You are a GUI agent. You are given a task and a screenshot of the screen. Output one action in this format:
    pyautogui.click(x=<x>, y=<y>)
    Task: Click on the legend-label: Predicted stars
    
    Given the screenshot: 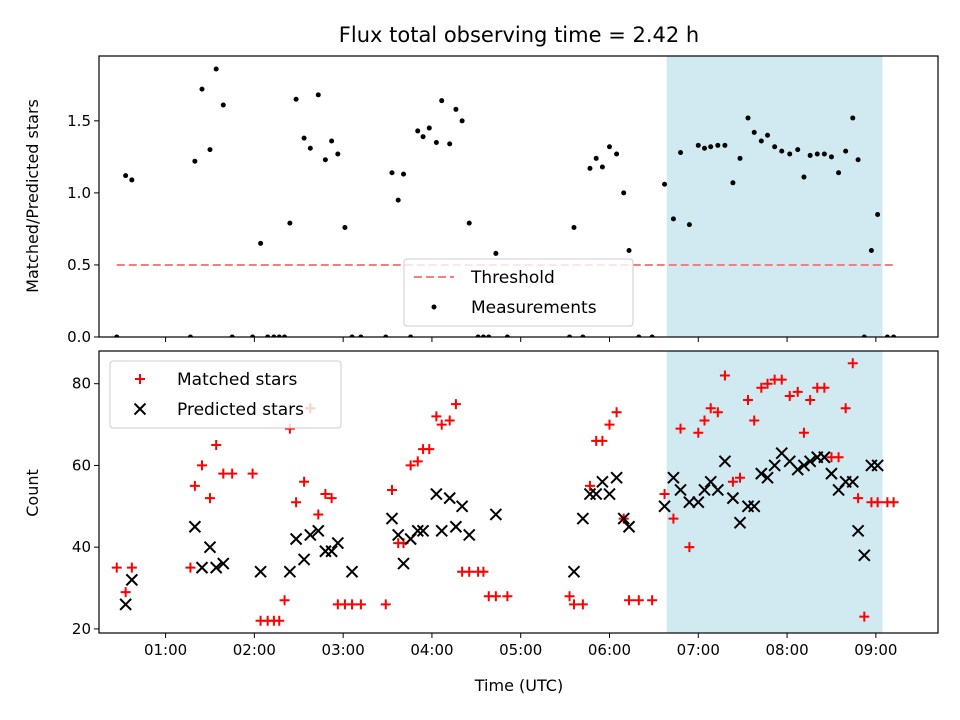 What is the action you would take?
    pyautogui.click(x=240, y=410)
    